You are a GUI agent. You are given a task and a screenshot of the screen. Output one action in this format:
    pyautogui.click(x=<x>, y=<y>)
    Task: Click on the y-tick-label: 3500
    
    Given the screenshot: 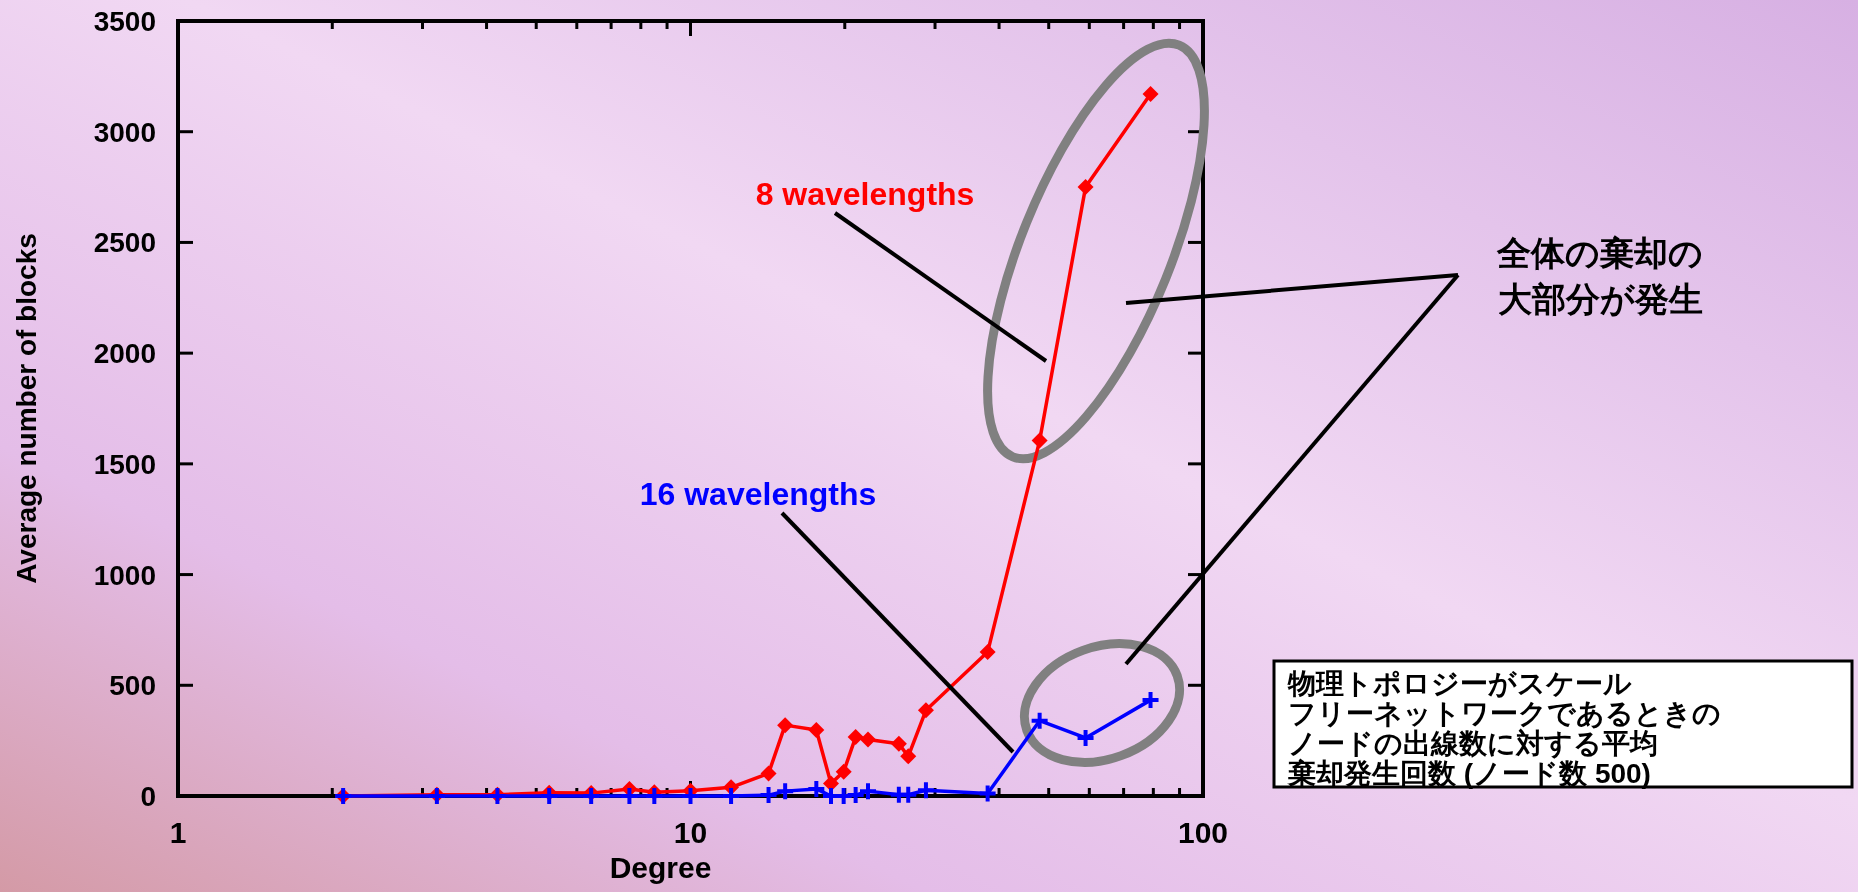 What is the action you would take?
    pyautogui.click(x=124, y=21)
    